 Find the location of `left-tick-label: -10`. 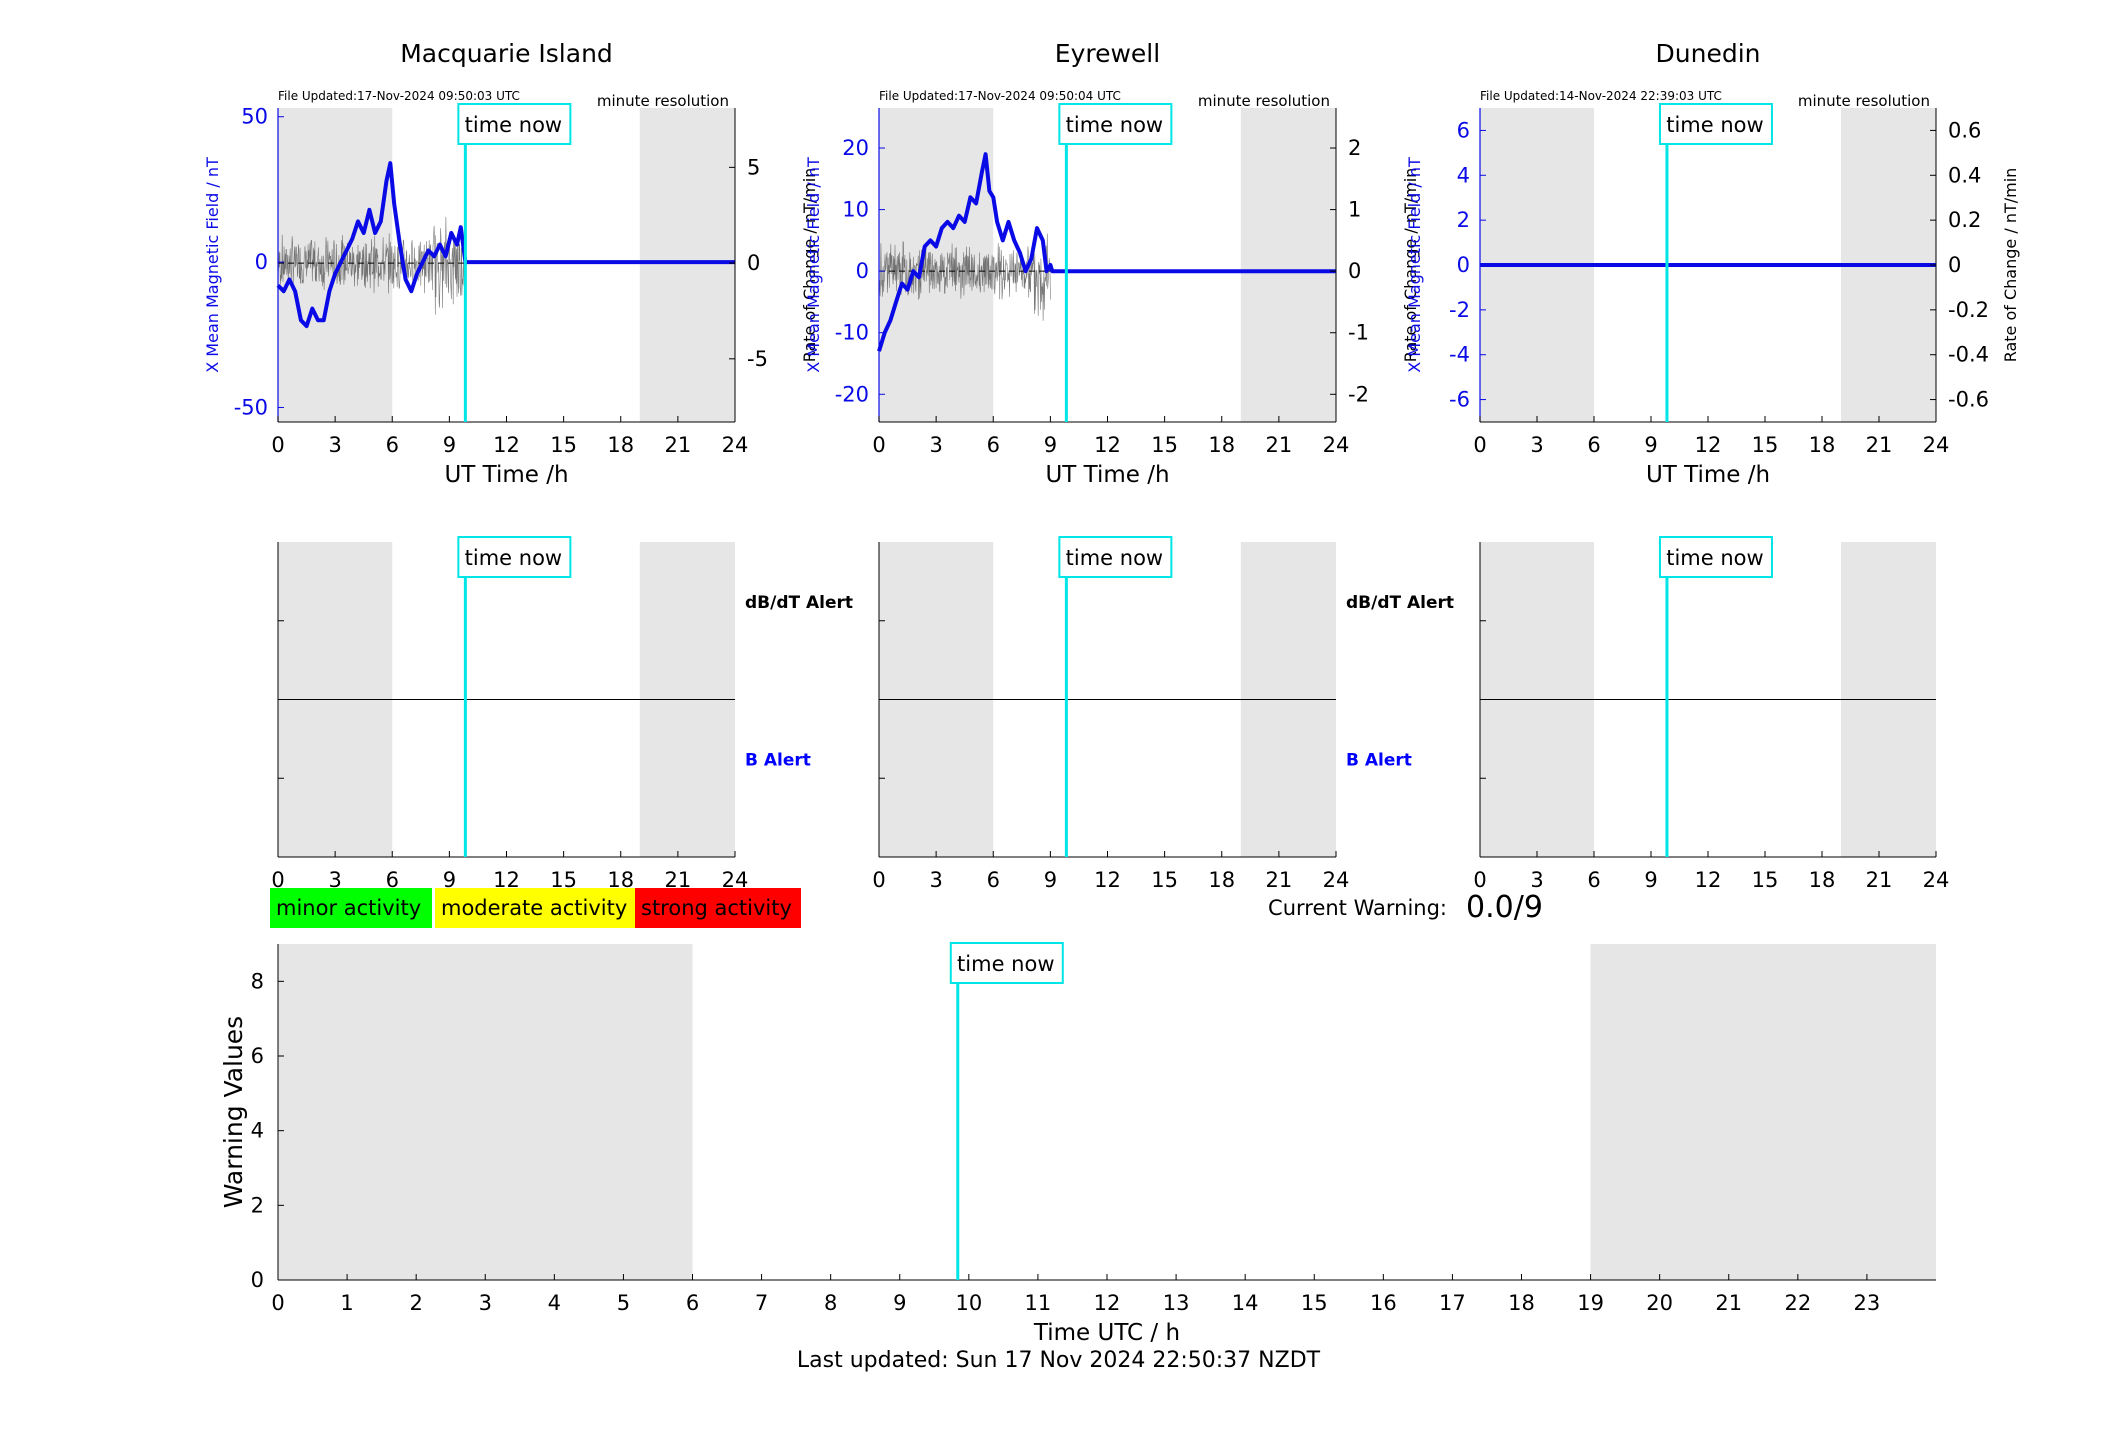

left-tick-label: -10 is located at coordinates (852, 333).